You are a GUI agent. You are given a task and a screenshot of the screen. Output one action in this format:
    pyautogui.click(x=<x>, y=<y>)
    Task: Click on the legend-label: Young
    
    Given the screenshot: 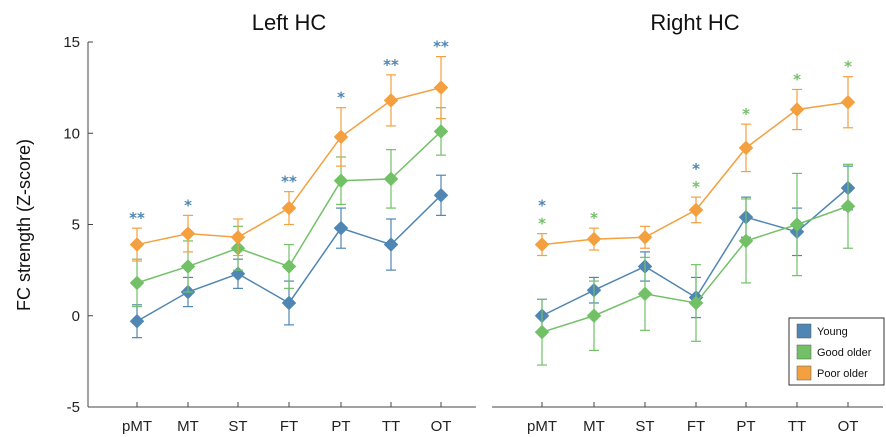 What is the action you would take?
    pyautogui.click(x=832, y=332)
    